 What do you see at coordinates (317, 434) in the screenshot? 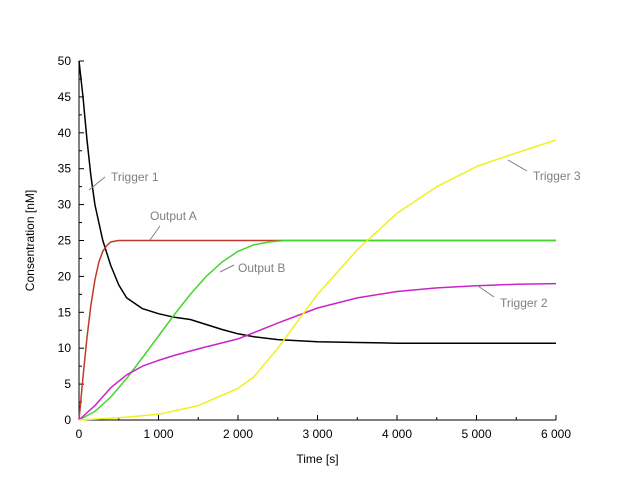
I see `x-tick-label: 3 000` at bounding box center [317, 434].